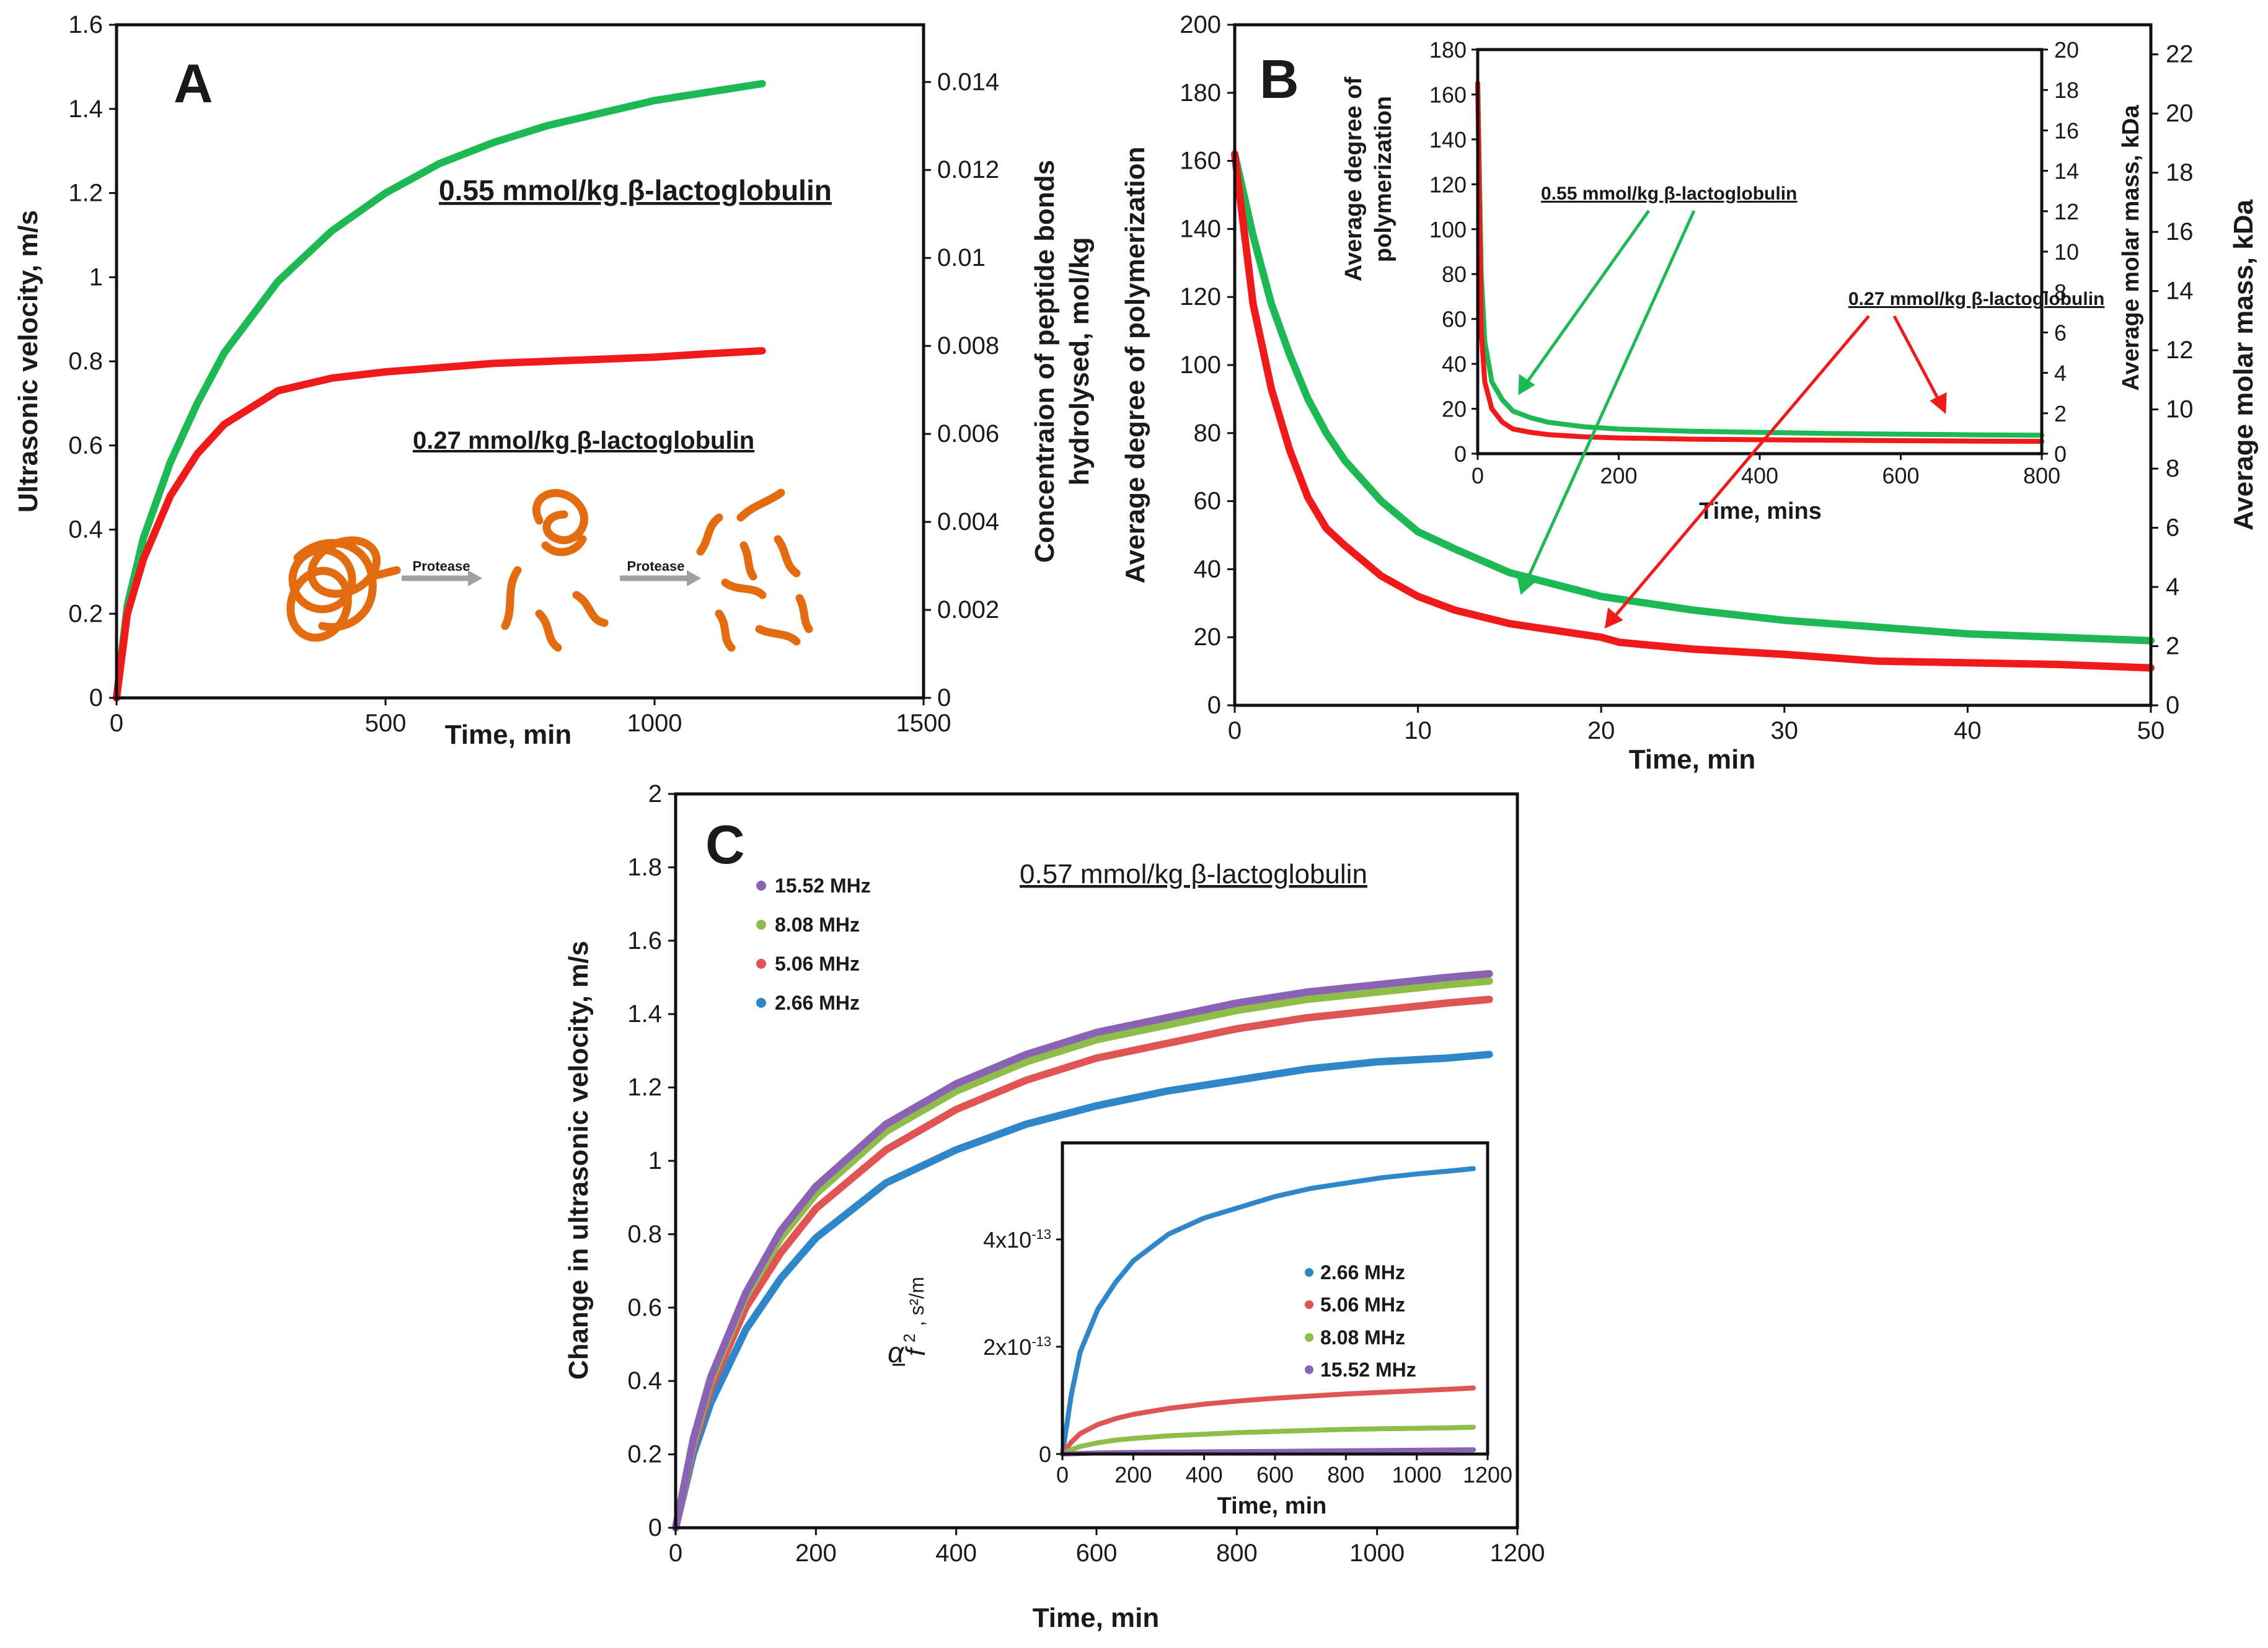  What do you see at coordinates (85, 361) in the screenshot?
I see `panel-a-ytick-label-4: 0.8` at bounding box center [85, 361].